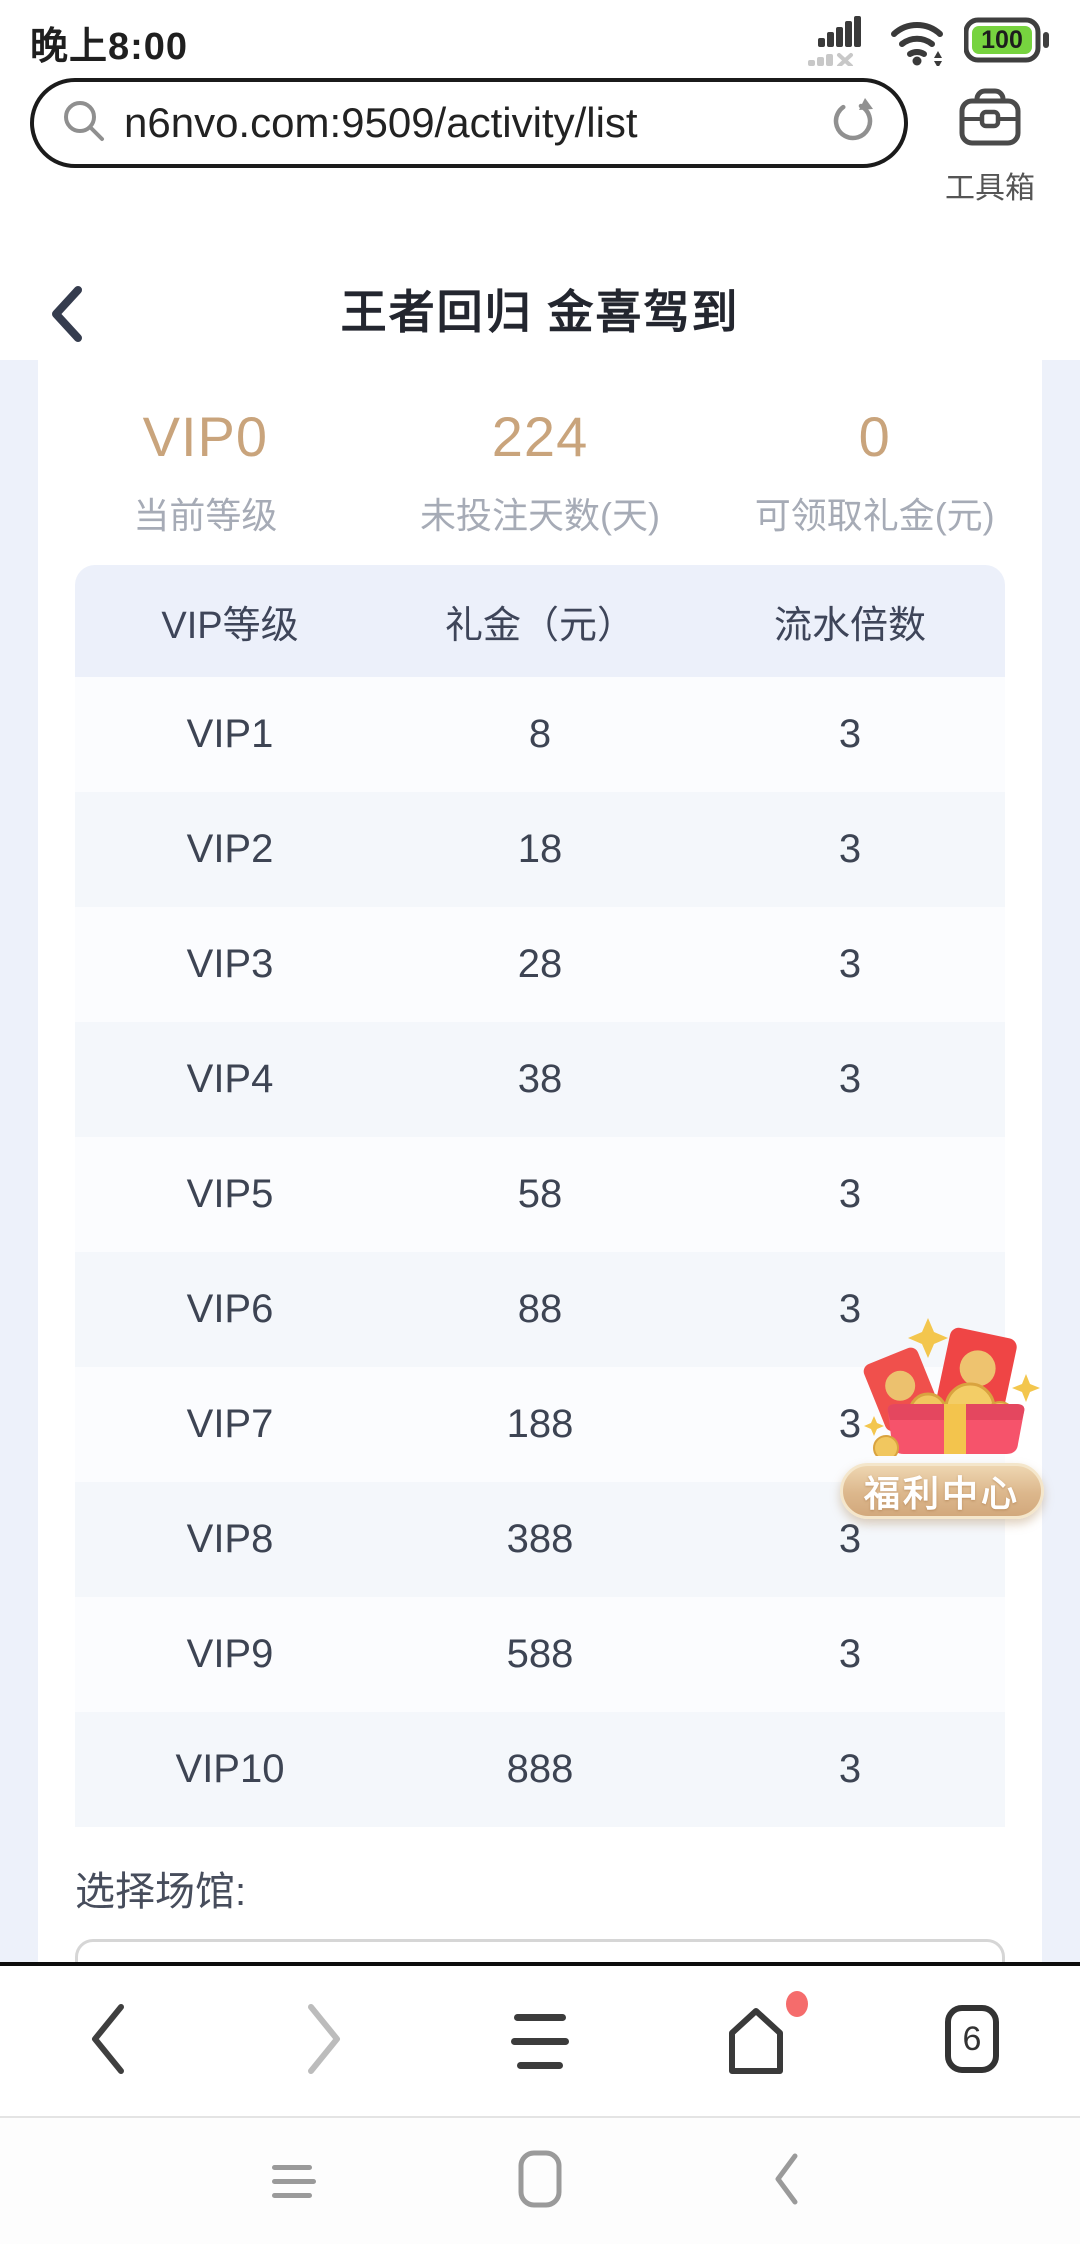 The width and height of the screenshot is (1080, 2244). I want to click on table-row: VIP6 88 3, so click(540, 1309).